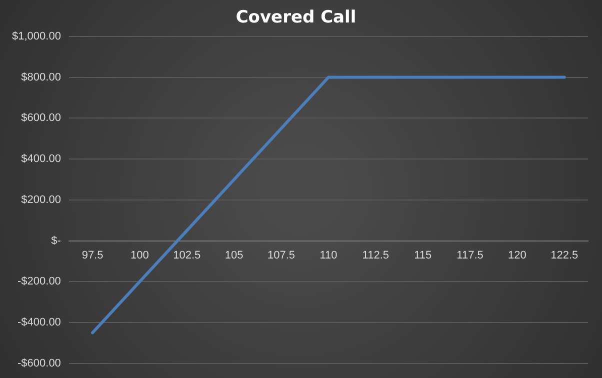  What do you see at coordinates (329, 255) in the screenshot?
I see `x-tick-label: 110` at bounding box center [329, 255].